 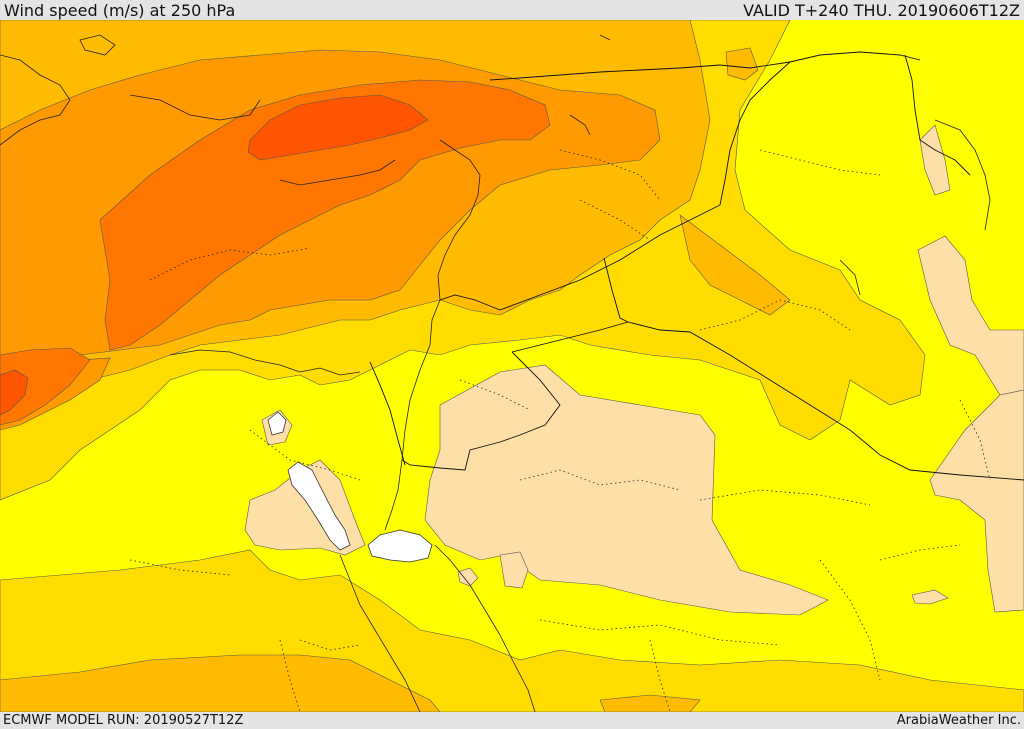 What do you see at coordinates (735, 265) in the screenshot?
I see `band-orange-gold-lobe` at bounding box center [735, 265].